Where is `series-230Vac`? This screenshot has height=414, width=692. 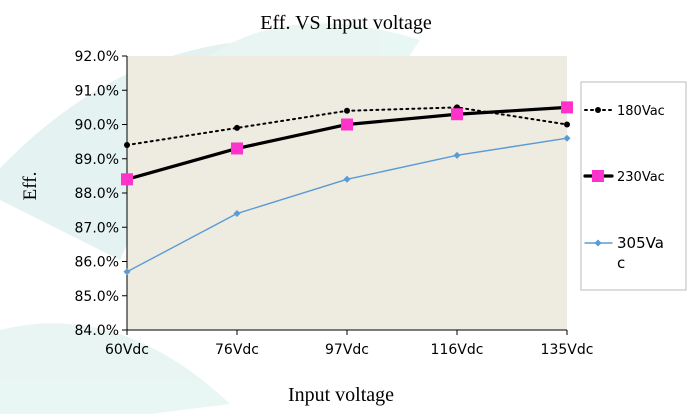
series-230Vac is located at coordinates (347, 143).